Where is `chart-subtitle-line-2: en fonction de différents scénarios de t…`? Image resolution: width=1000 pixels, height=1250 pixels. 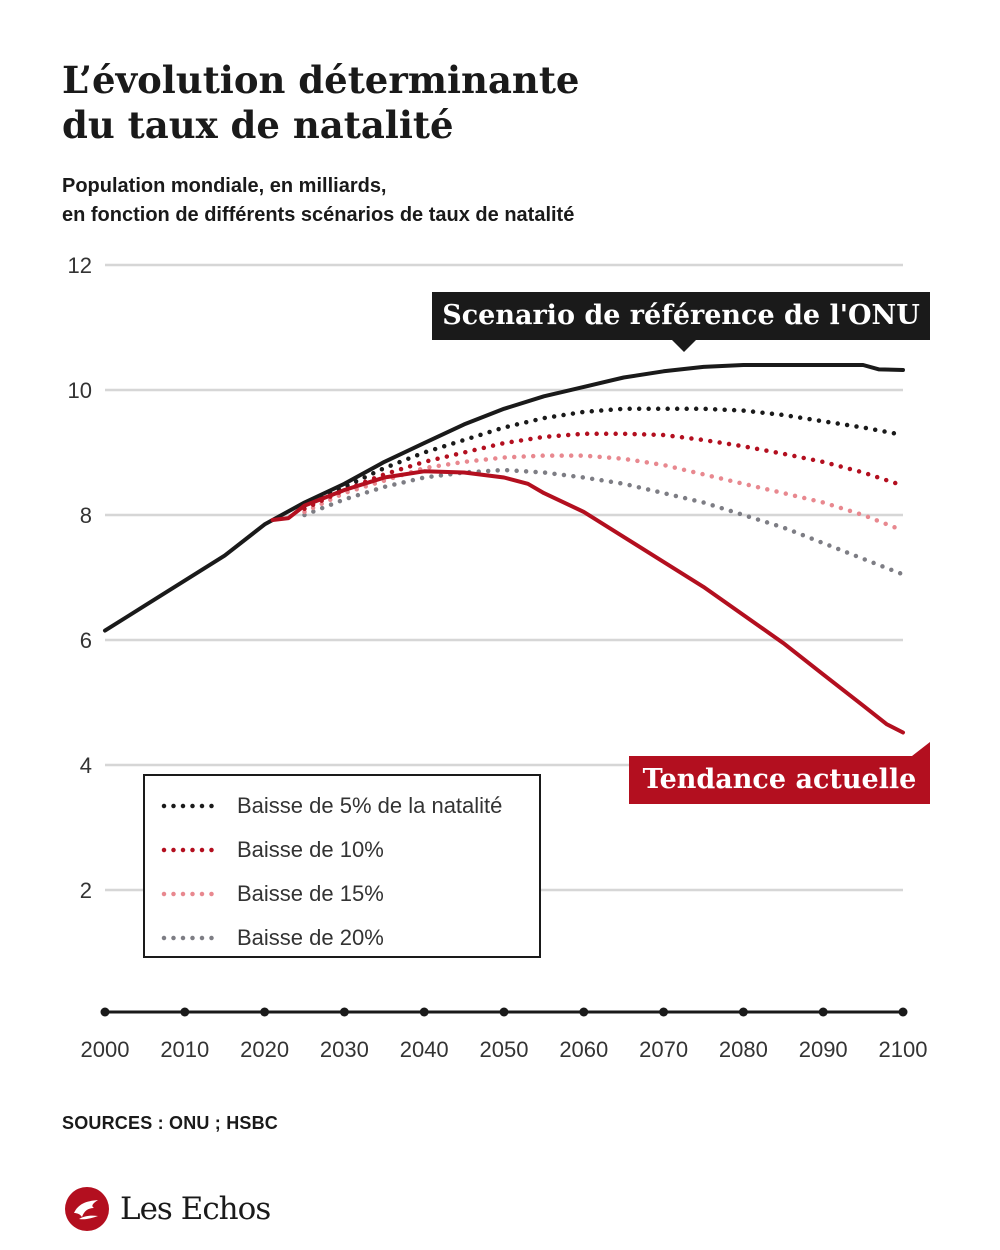
chart-subtitle-line-2: en fonction de différents scénarios de t… is located at coordinates (318, 215).